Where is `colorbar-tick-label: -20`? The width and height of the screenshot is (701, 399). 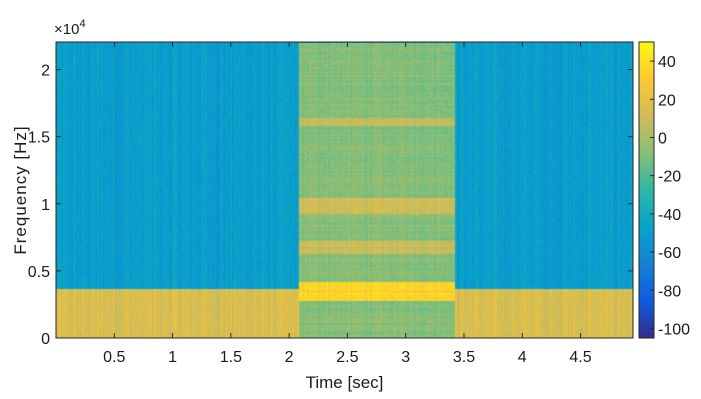
colorbar-tick-label: -20 is located at coordinates (669, 177).